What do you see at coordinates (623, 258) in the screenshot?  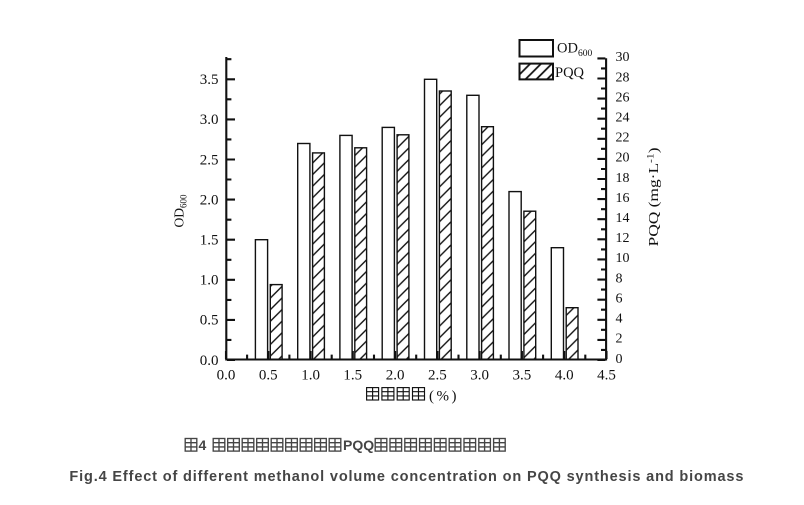 I see `svg-text: 10` at bounding box center [623, 258].